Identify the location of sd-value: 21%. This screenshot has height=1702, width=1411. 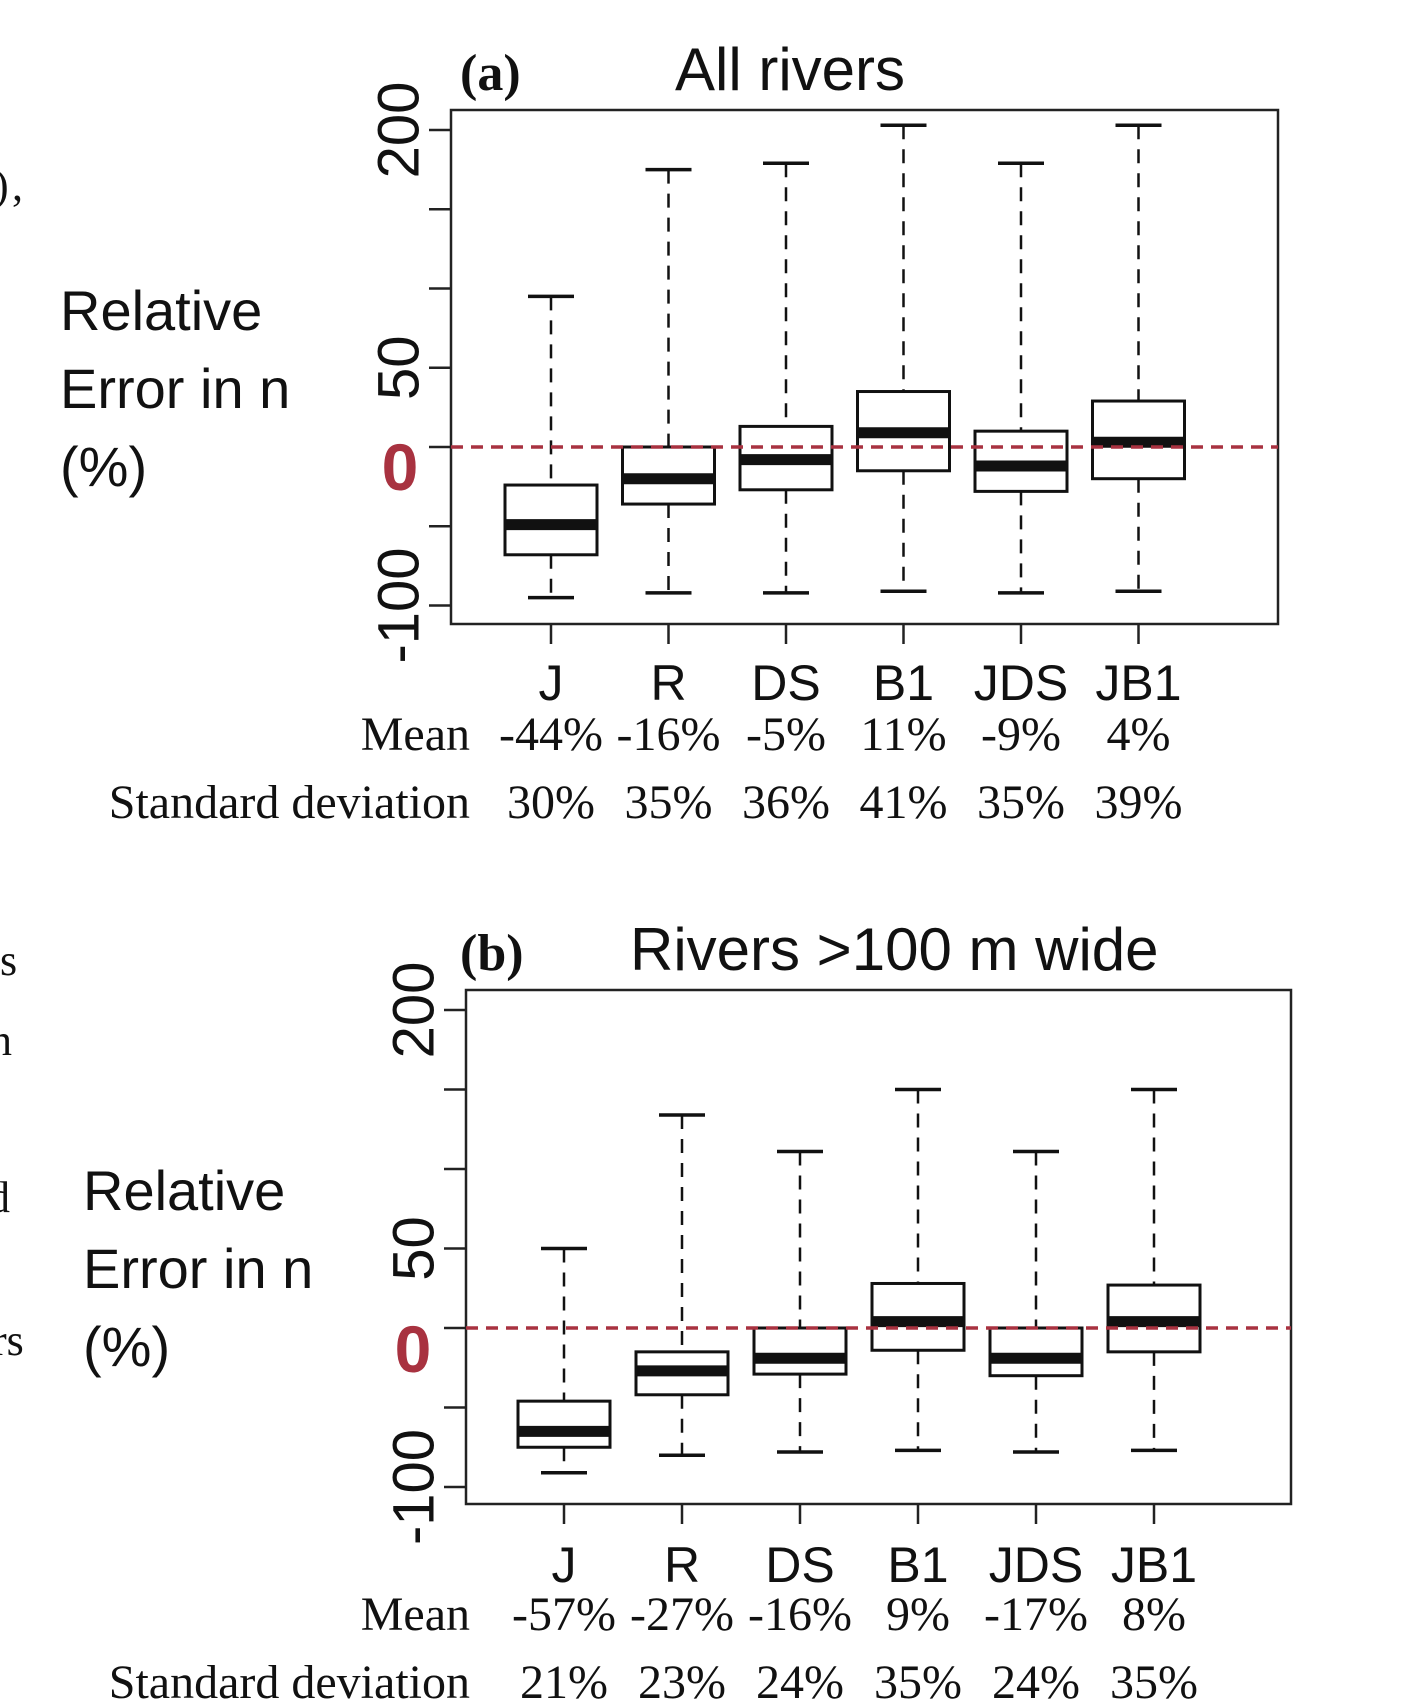
(564, 1679).